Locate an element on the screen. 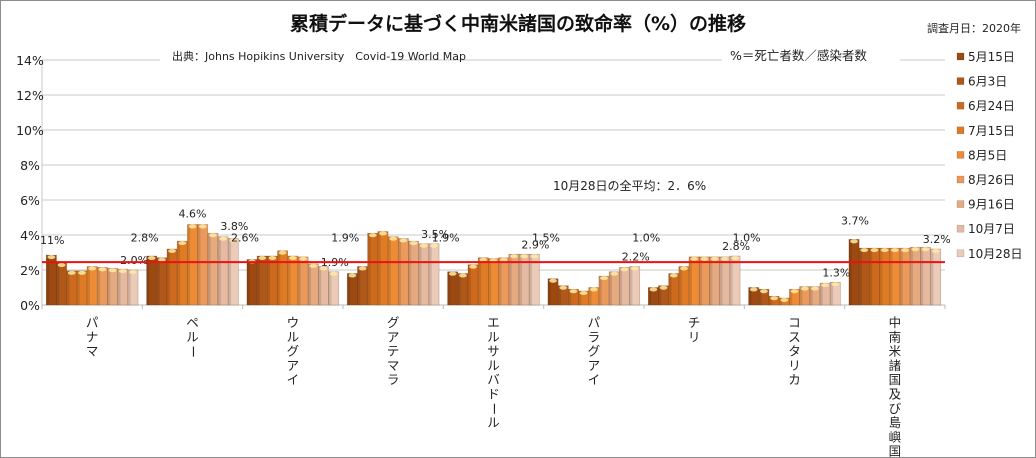  category-label-char: ル is located at coordinates (192, 336).